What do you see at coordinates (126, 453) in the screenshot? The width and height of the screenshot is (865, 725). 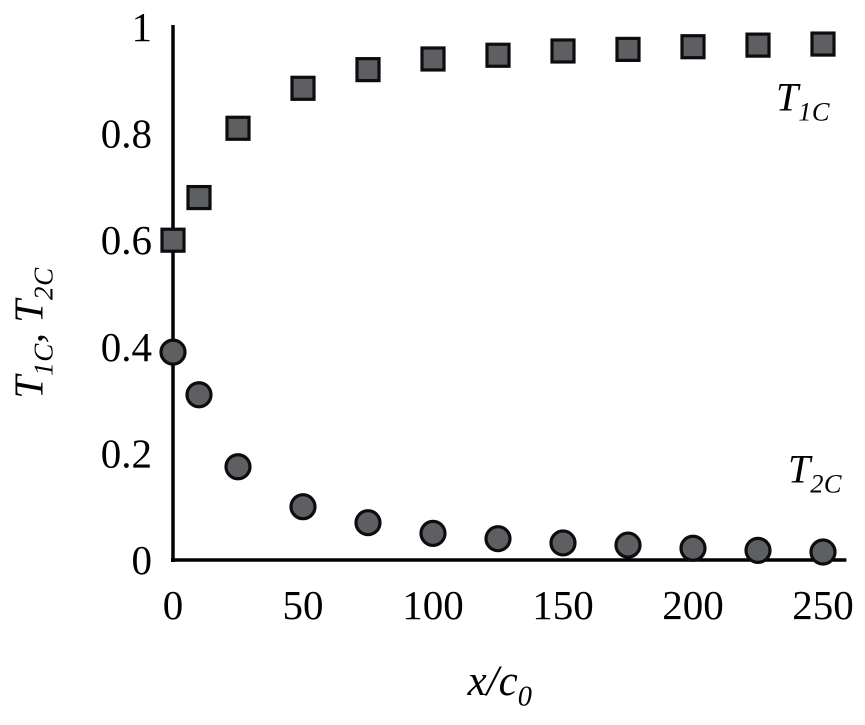 I see `y-tick-label-0.2: 0.2` at bounding box center [126, 453].